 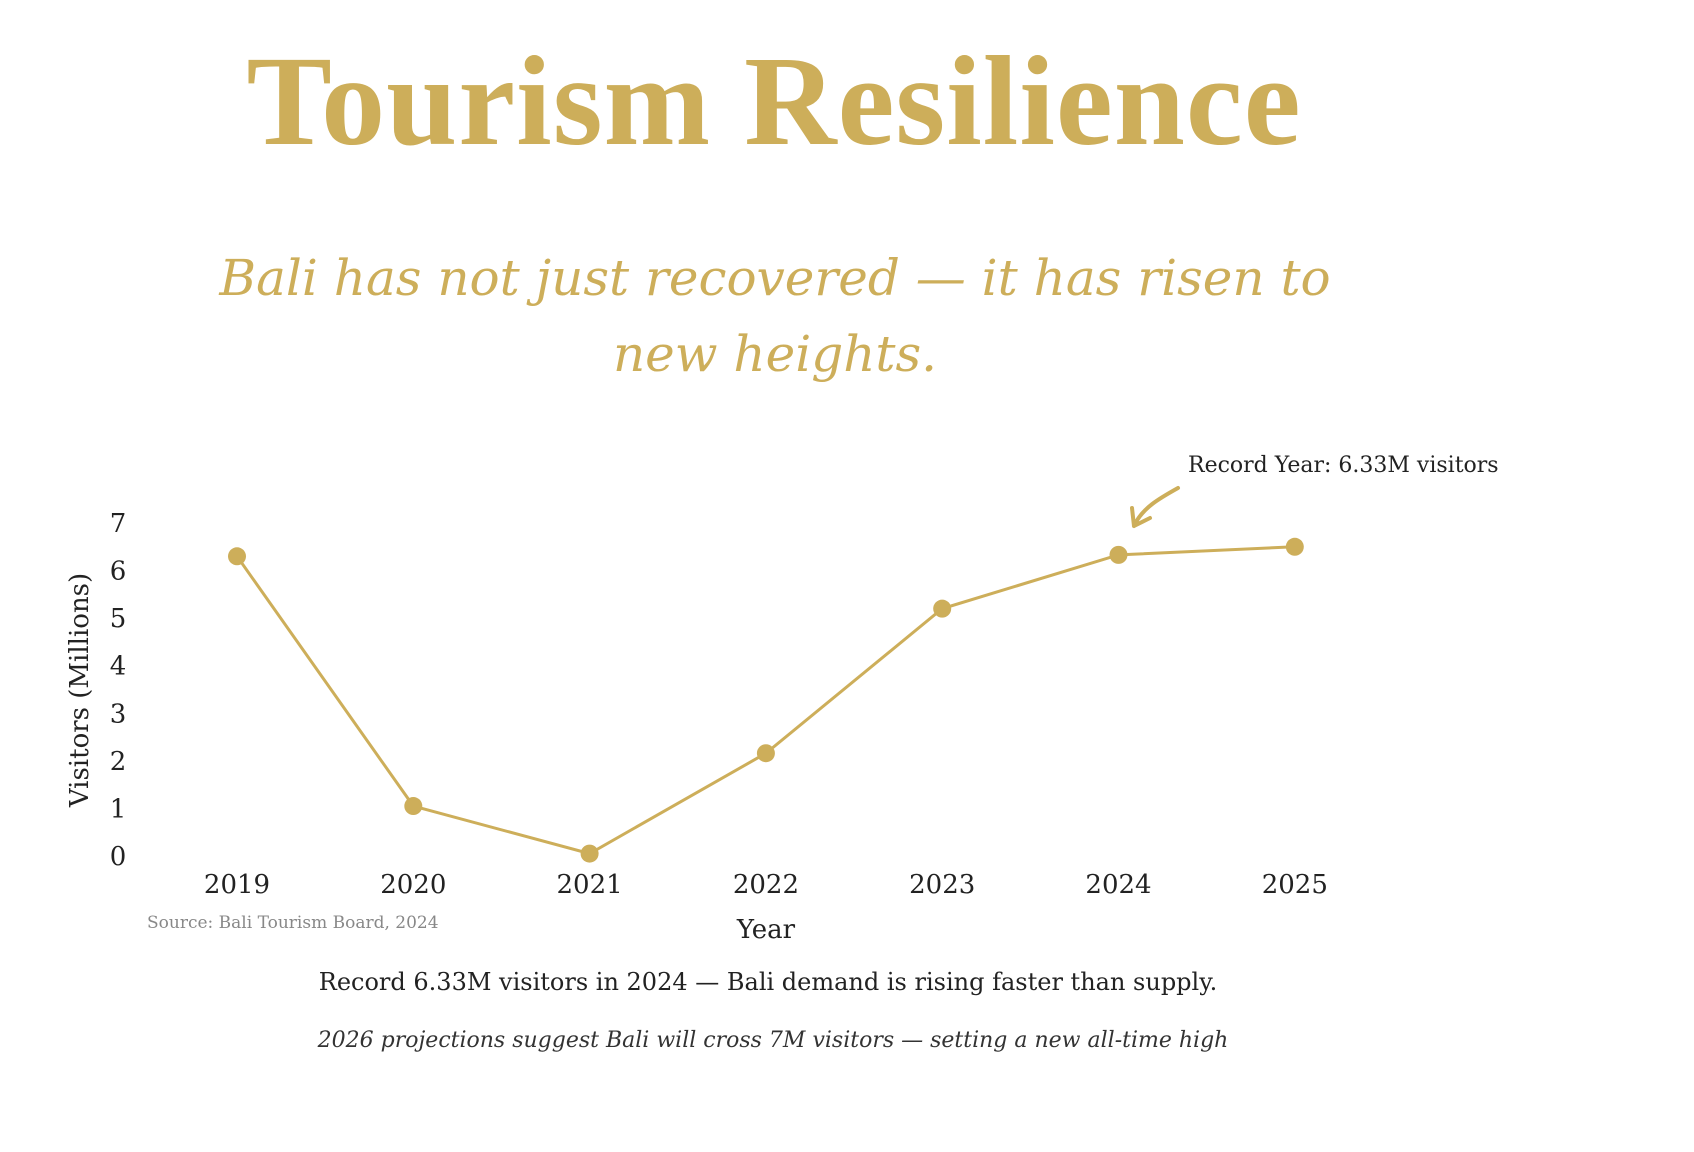 What do you see at coordinates (766, 885) in the screenshot?
I see `x-tick-label: 2022` at bounding box center [766, 885].